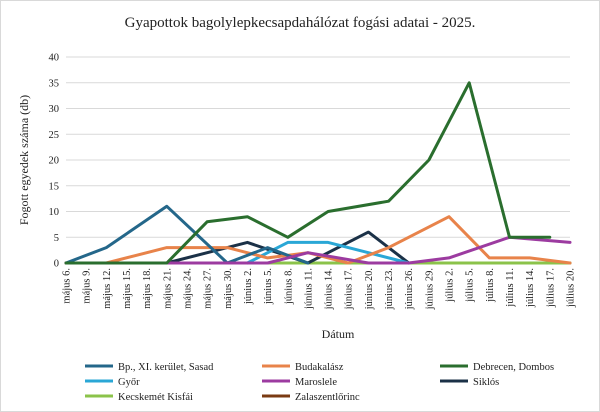  I want to click on x-tick-label: május 15., so click(127, 288).